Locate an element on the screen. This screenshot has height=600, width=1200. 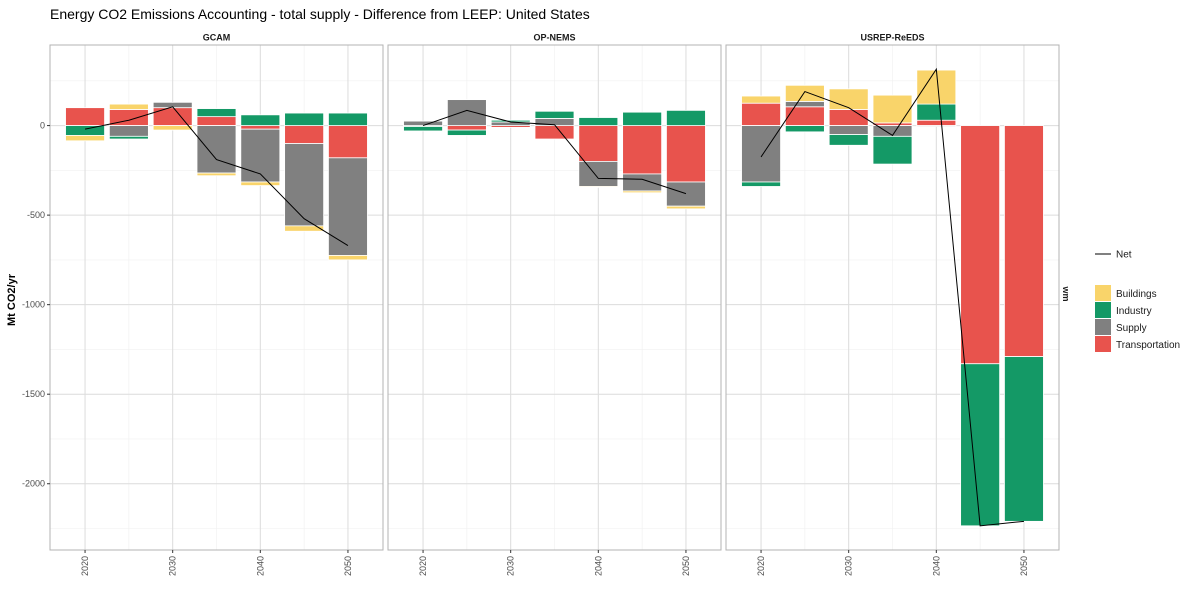
y-axis-label: Mt CO2/yr is located at coordinates (12, 299).